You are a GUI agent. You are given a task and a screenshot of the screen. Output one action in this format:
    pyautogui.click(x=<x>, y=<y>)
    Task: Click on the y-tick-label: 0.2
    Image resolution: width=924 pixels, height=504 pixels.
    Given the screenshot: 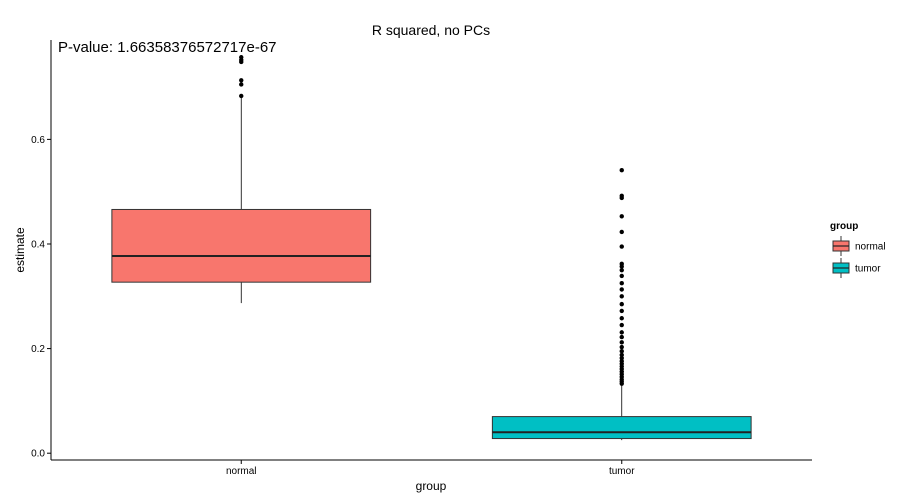 What is the action you would take?
    pyautogui.click(x=38, y=349)
    